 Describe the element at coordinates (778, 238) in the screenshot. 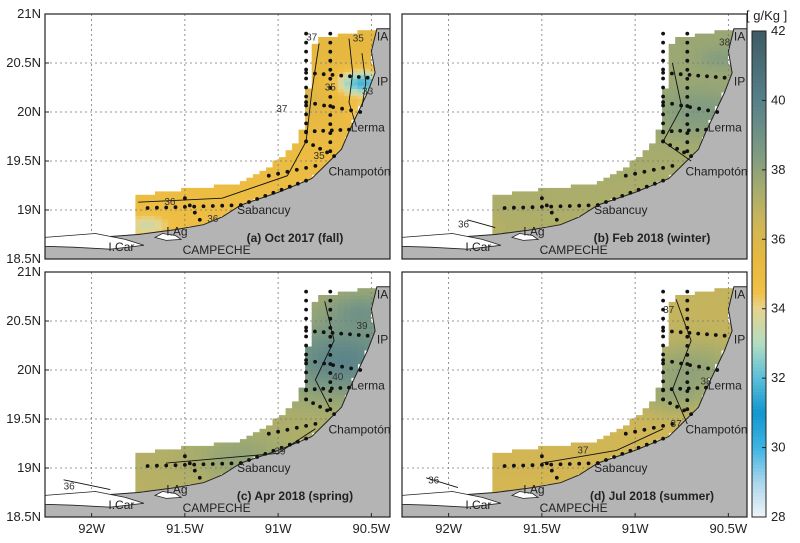

I see `colorbar-tick-label: 36` at that location.